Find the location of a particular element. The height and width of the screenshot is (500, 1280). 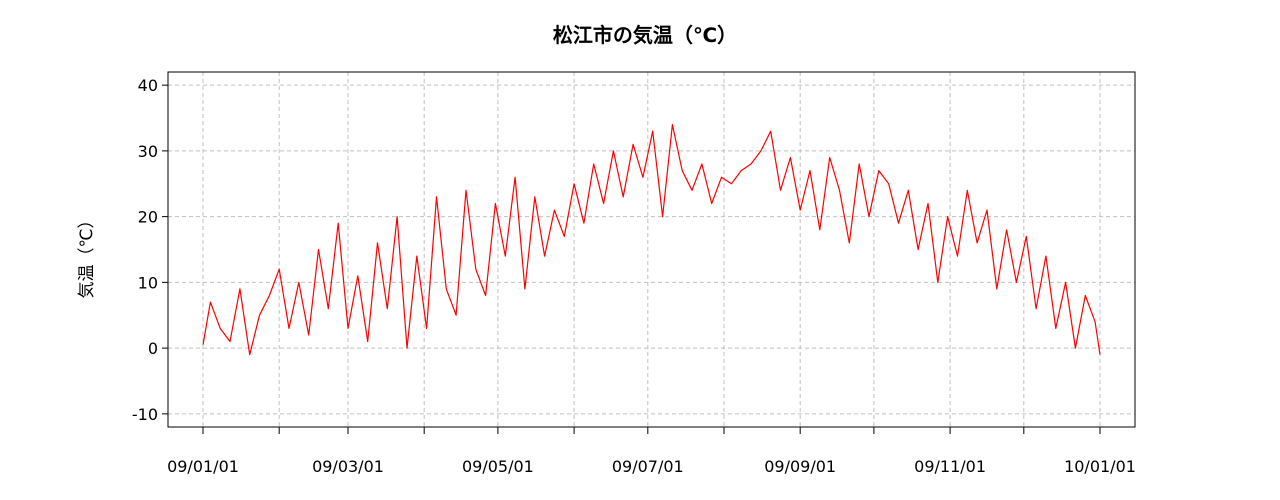

y-tick-label: 30 is located at coordinates (148, 151).